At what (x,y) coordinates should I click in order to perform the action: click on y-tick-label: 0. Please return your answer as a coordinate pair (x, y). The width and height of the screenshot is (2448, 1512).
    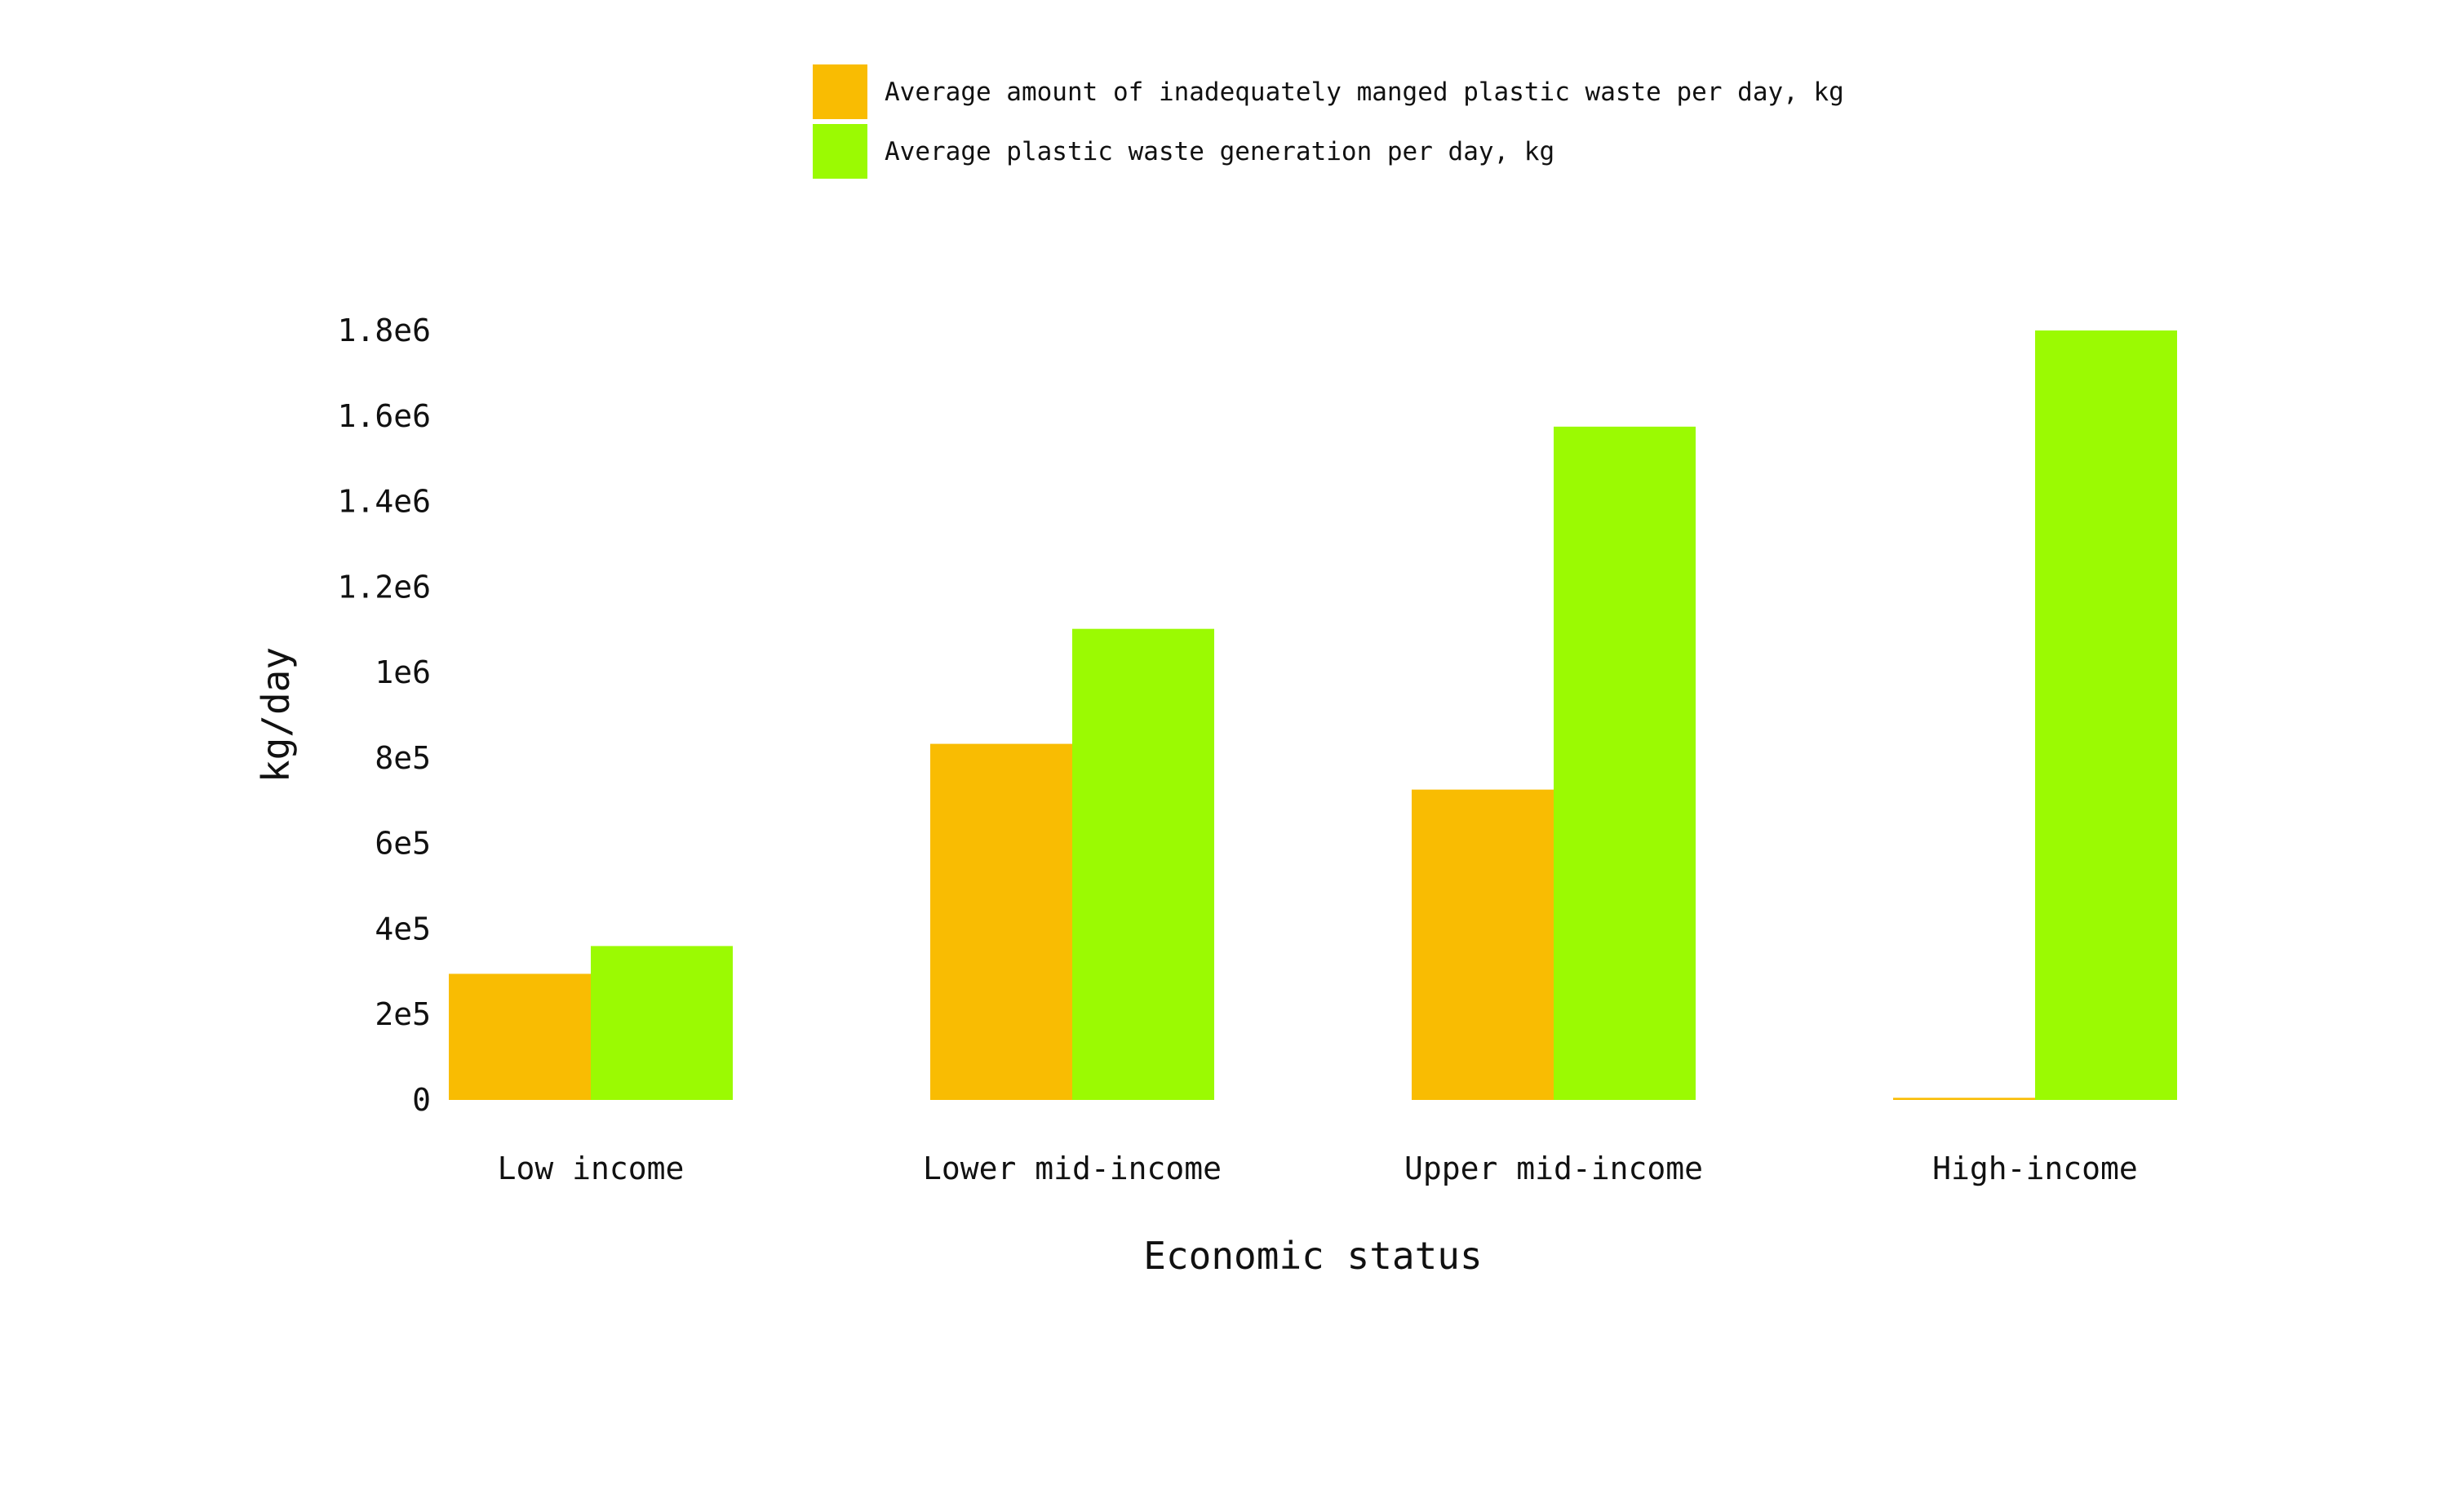
    Looking at the image, I should click on (422, 1100).